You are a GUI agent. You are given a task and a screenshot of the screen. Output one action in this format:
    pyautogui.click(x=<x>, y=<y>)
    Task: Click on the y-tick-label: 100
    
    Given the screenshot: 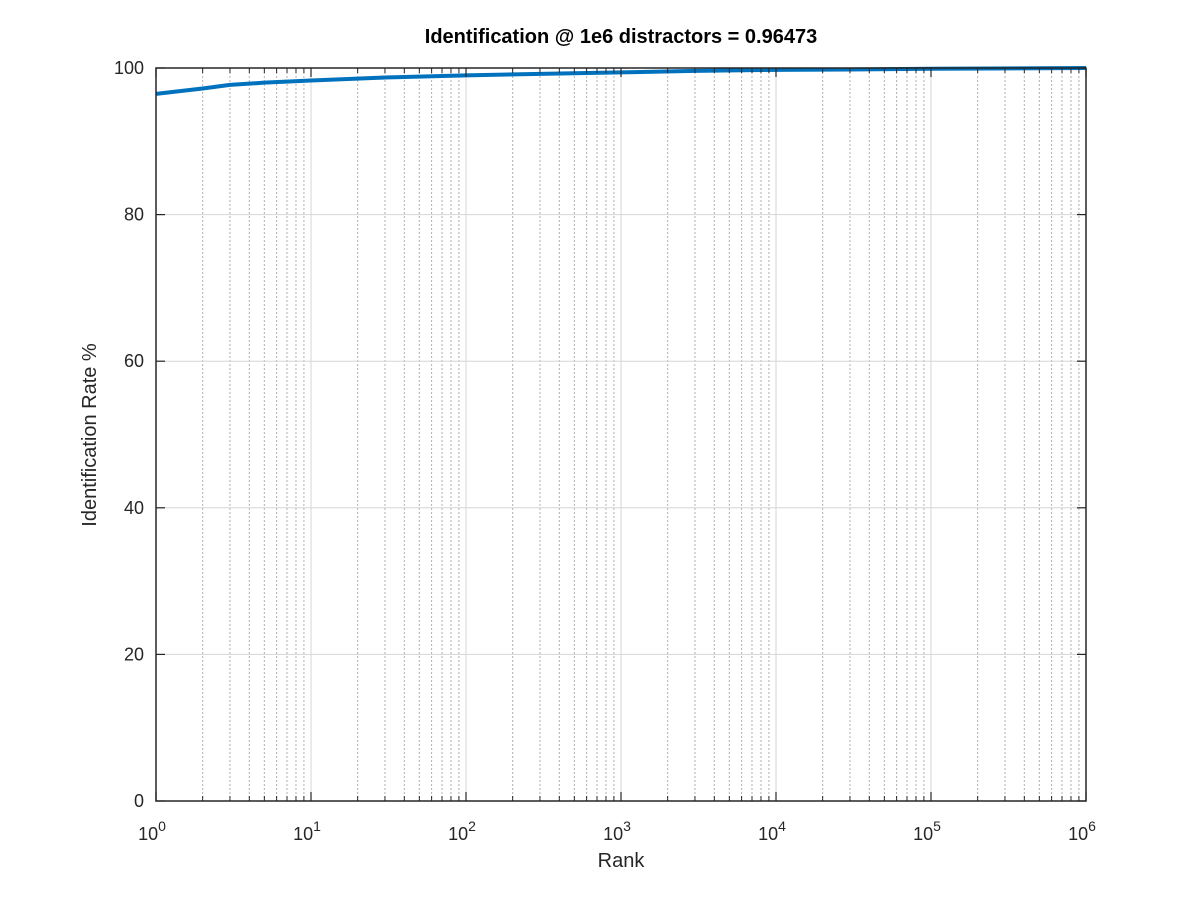 What is the action you would take?
    pyautogui.click(x=129, y=68)
    